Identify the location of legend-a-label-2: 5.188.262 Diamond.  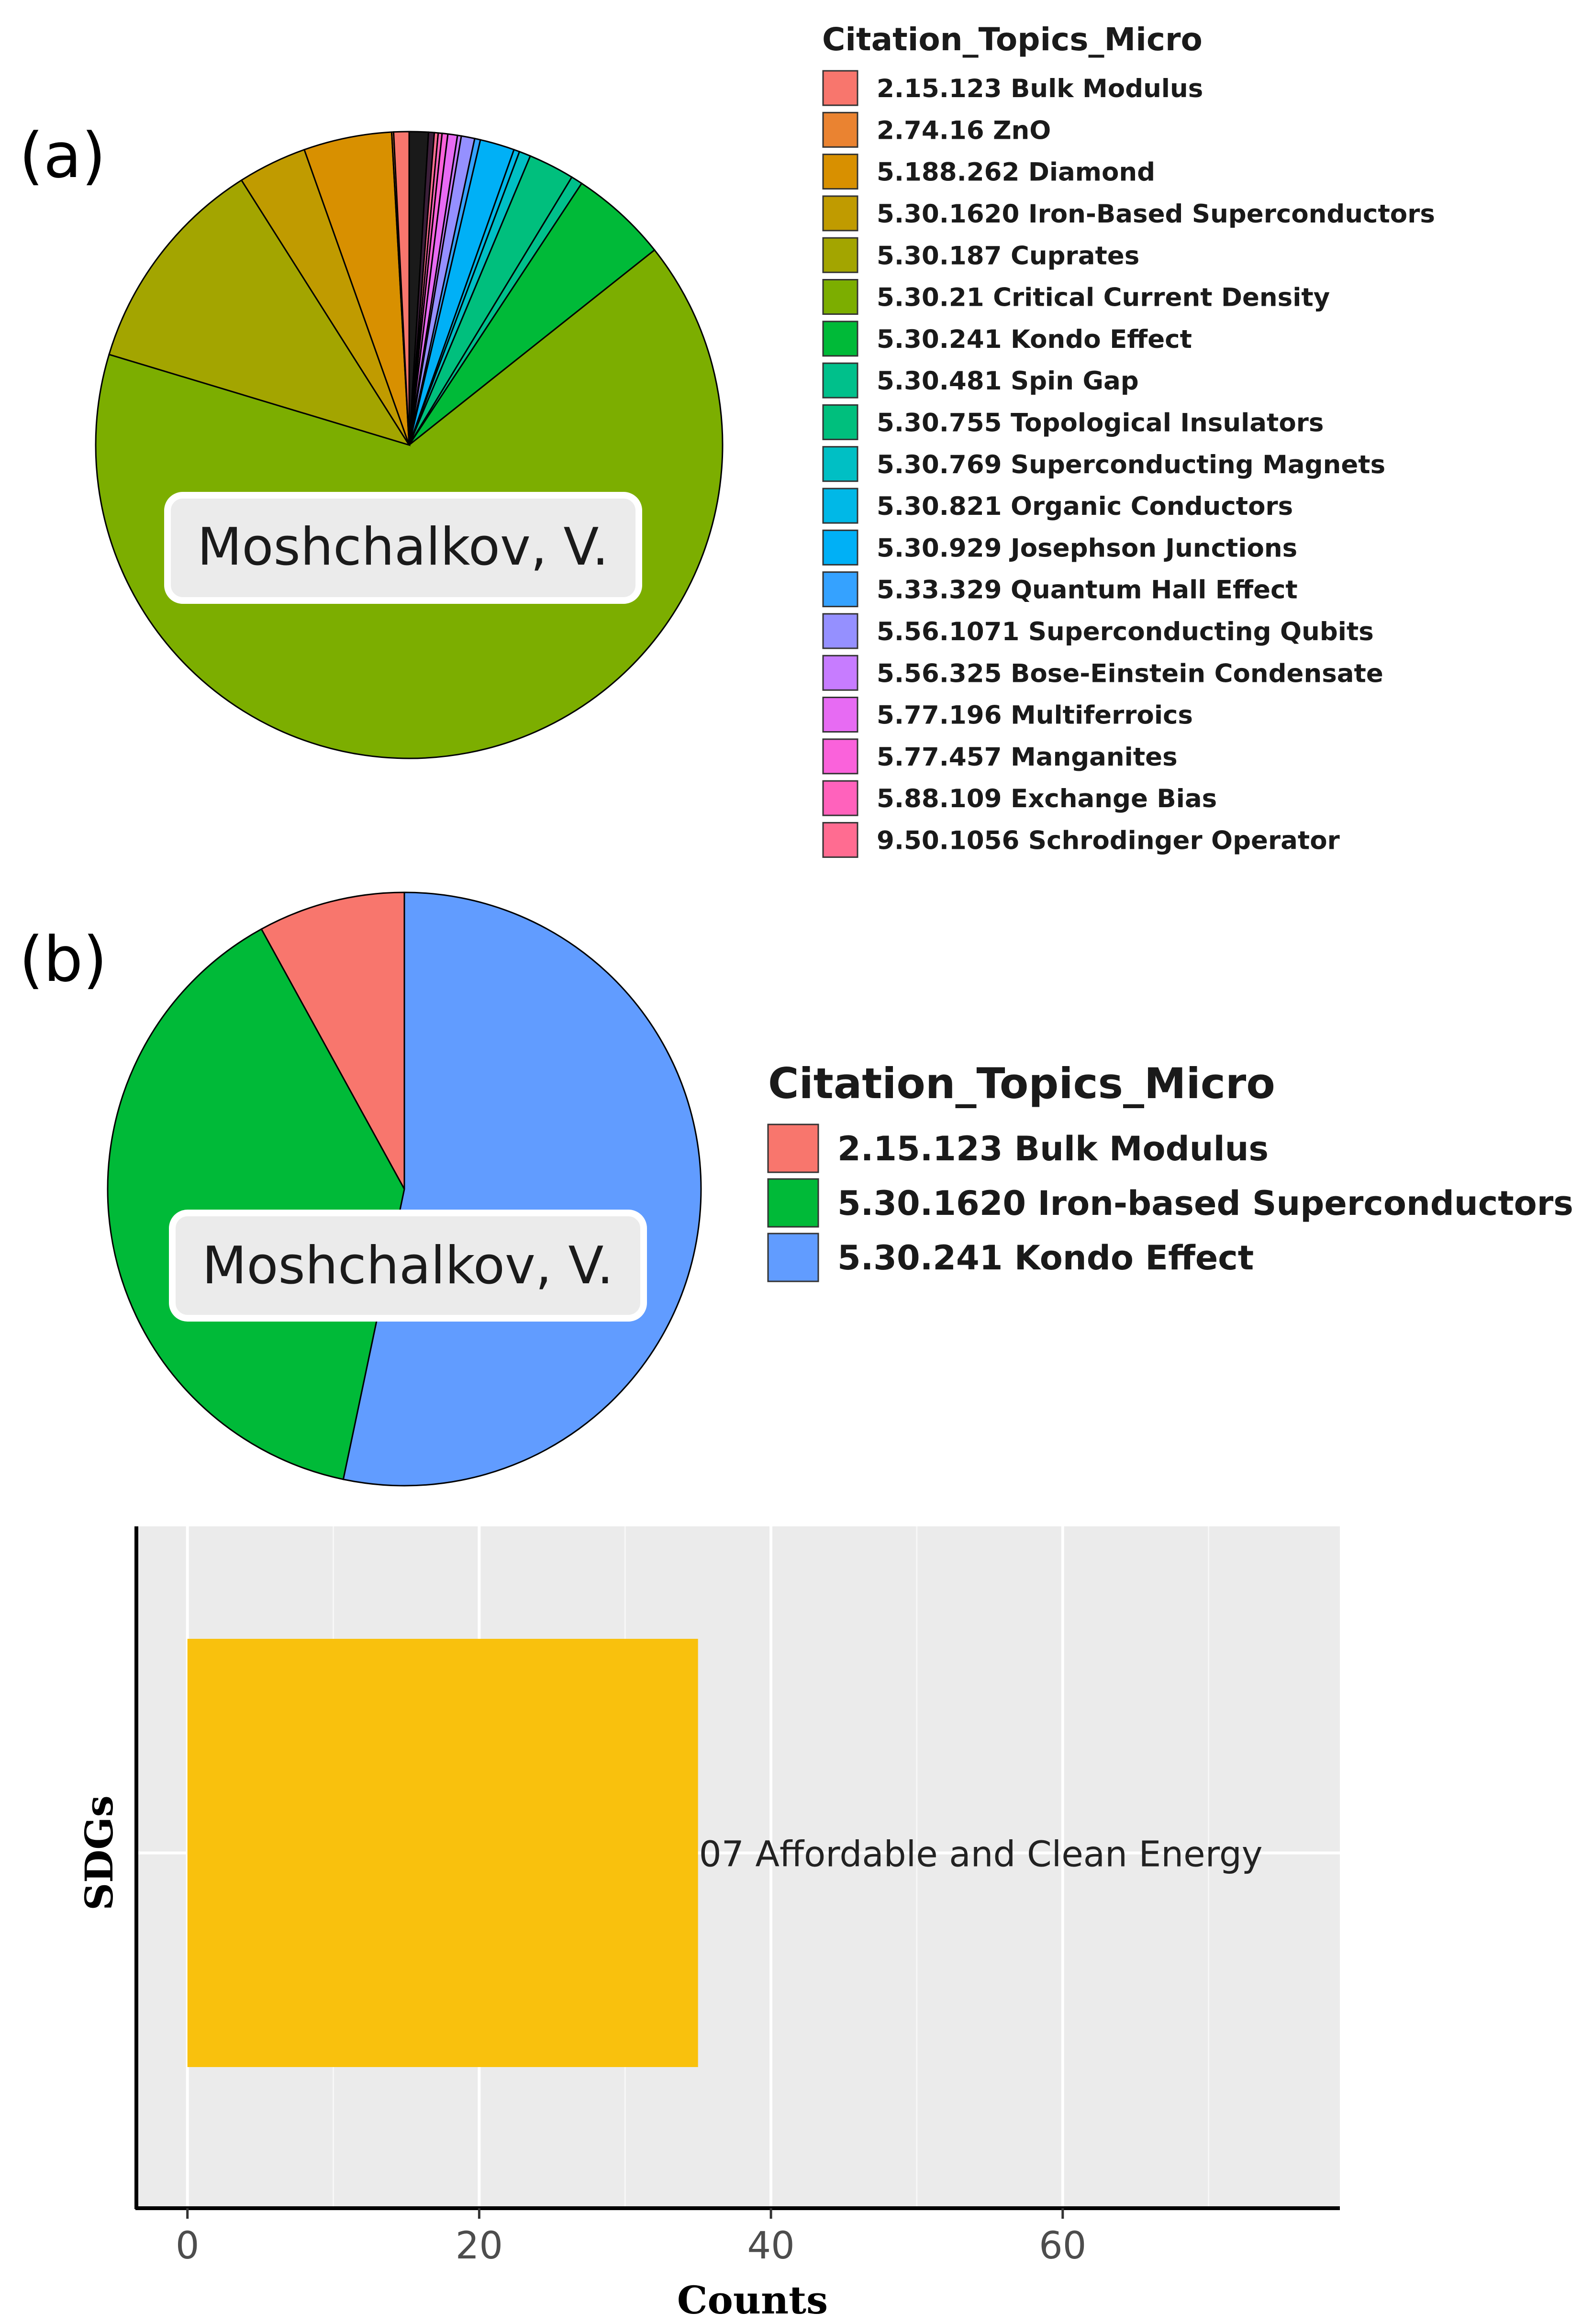
(1016, 173).